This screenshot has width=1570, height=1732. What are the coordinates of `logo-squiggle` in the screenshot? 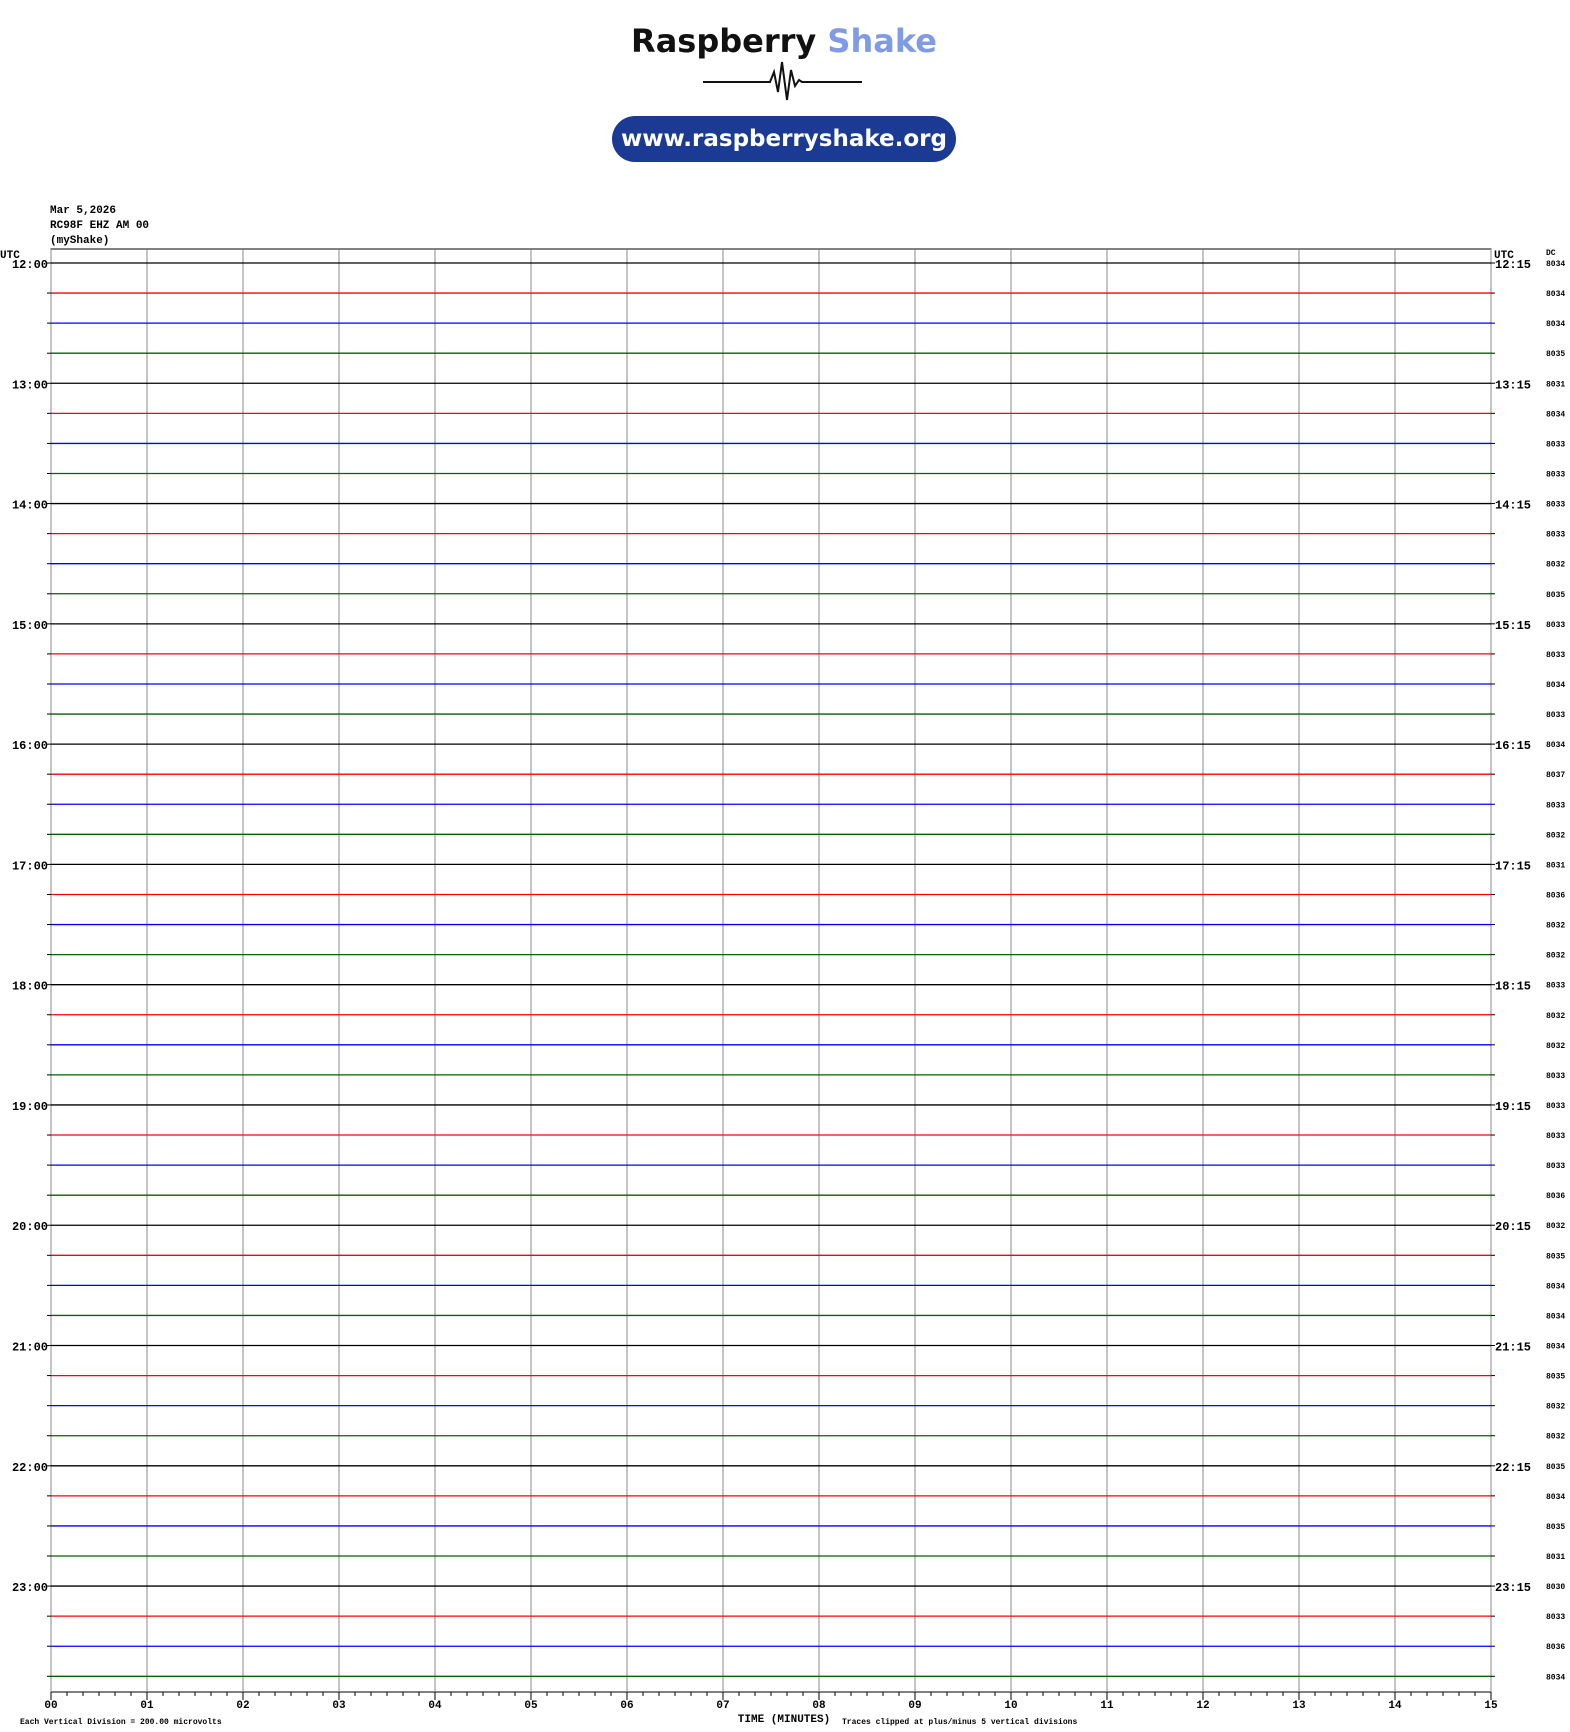 It's located at (782, 81).